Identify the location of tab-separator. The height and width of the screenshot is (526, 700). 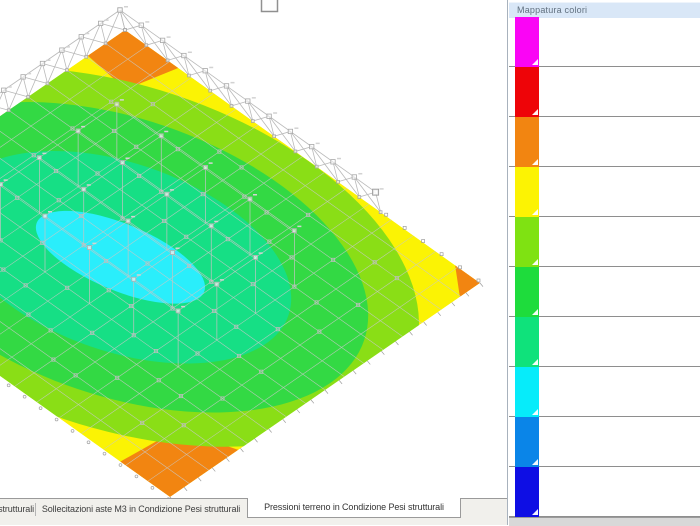
(35, 509).